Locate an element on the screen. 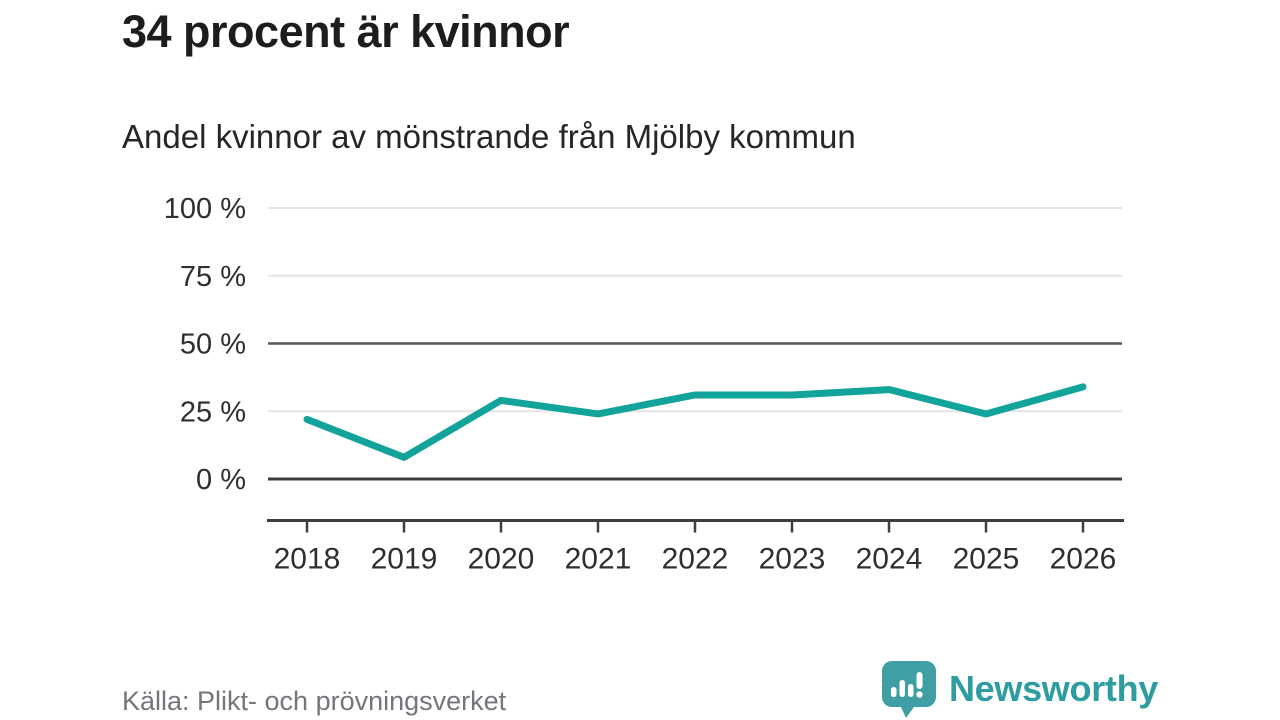  x-tick-label: 2021 is located at coordinates (598, 559).